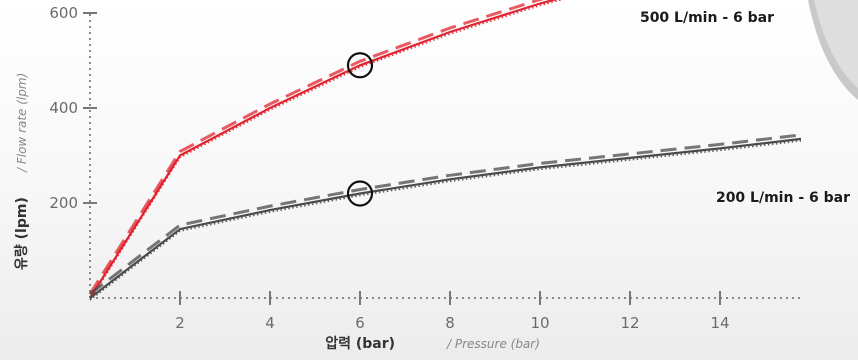  I want to click on x-tick-label: 14, so click(719, 323).